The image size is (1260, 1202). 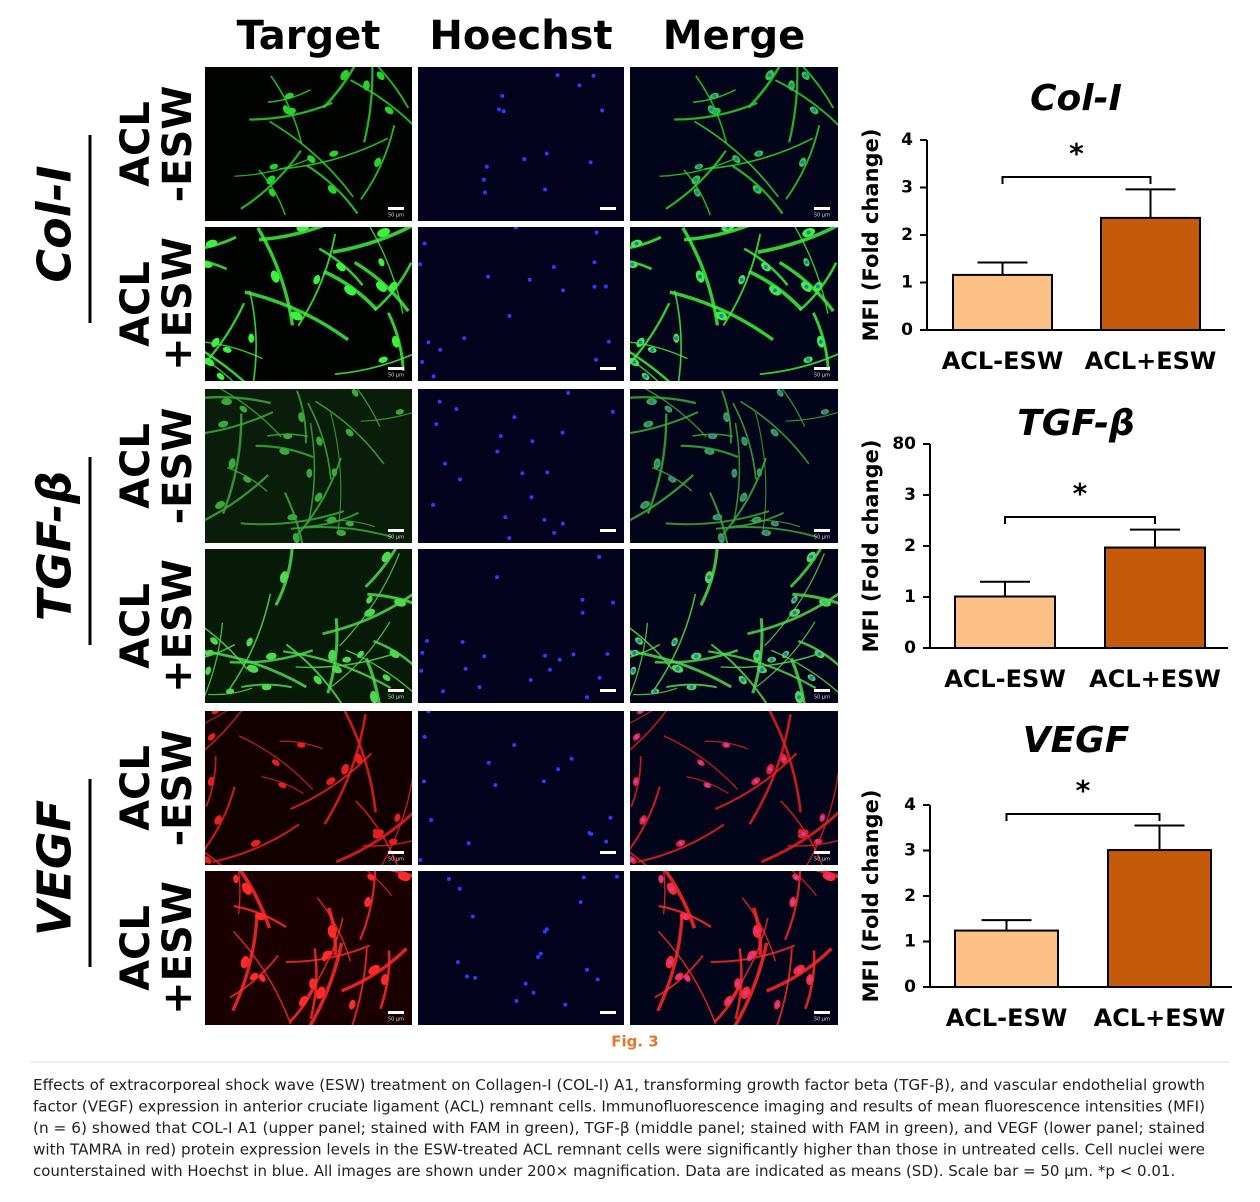 What do you see at coordinates (910, 987) in the screenshot?
I see `y-tick-label: 0` at bounding box center [910, 987].